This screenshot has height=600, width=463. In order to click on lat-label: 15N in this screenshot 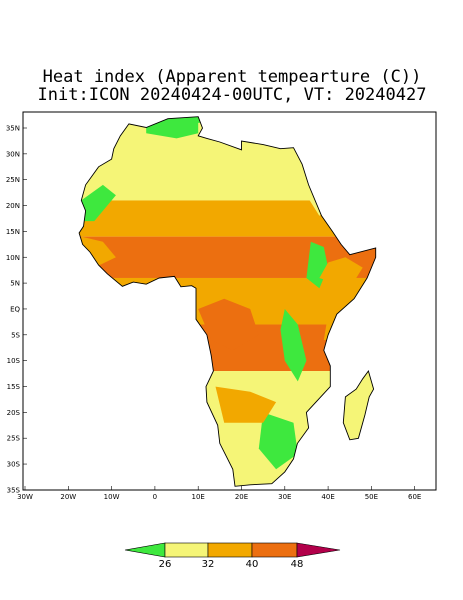, I will do `click(13, 232)`.